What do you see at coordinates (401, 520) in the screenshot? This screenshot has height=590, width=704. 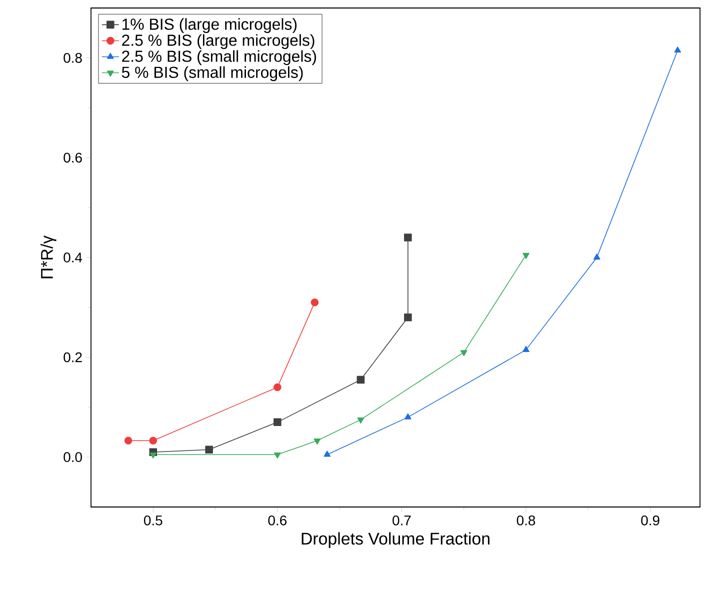 I see `x-tick-label: 0.7` at bounding box center [401, 520].